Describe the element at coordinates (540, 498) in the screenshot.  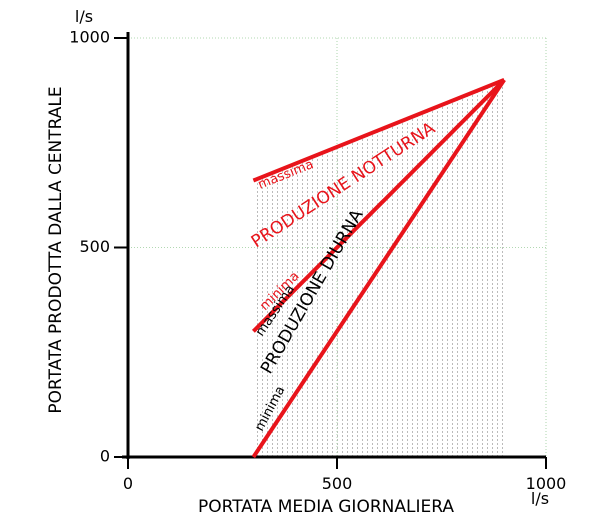
I see `x-unit: l/s` at that location.